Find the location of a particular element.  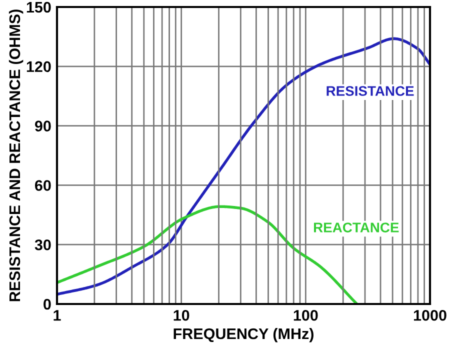

y-axis-title: RESISTANCE AND REACTANCE (OHMS) is located at coordinates (16, 156).